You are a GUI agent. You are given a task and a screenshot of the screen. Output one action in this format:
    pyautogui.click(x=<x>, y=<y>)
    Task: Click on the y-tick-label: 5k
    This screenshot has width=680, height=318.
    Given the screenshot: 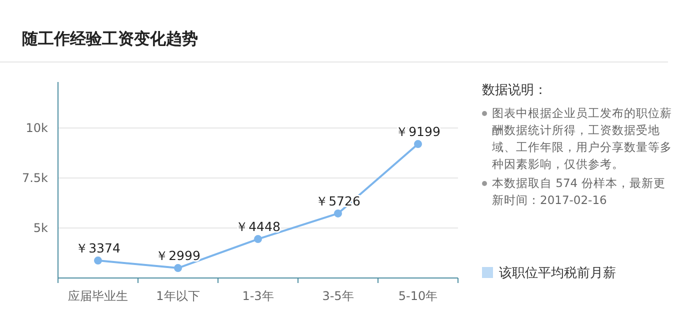 What is the action you would take?
    pyautogui.click(x=40, y=228)
    